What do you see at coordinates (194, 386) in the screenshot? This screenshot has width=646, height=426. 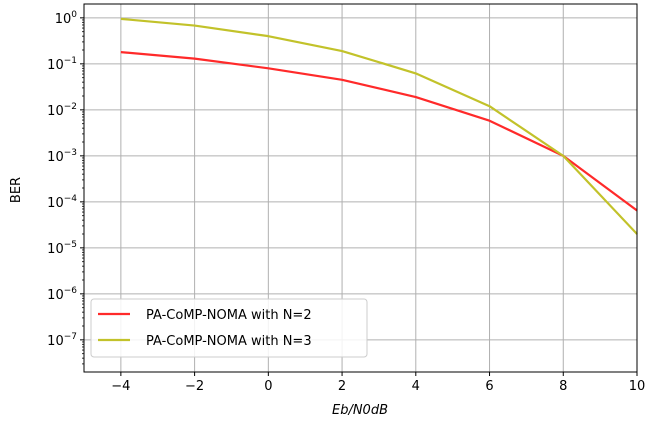 I see `x-tick-label: −2` at bounding box center [194, 386].